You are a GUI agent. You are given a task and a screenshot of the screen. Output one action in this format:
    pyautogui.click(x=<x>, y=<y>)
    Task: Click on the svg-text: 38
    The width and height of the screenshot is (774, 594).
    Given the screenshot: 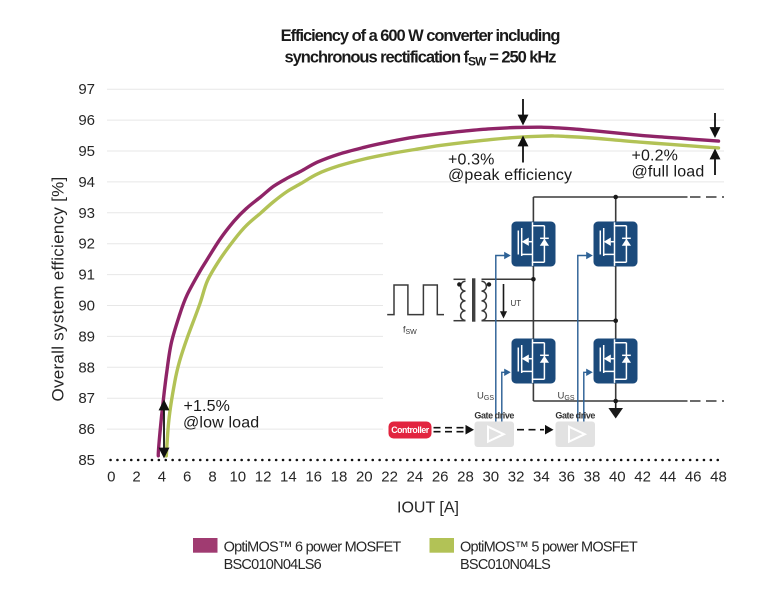 What is the action you would take?
    pyautogui.click(x=592, y=477)
    